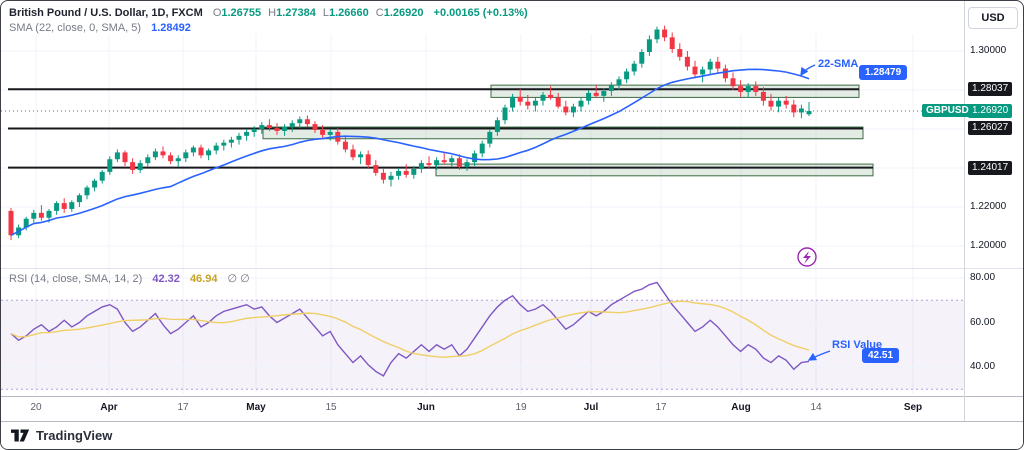  I want to click on rsi-axis-label: 80.00, so click(983, 277).